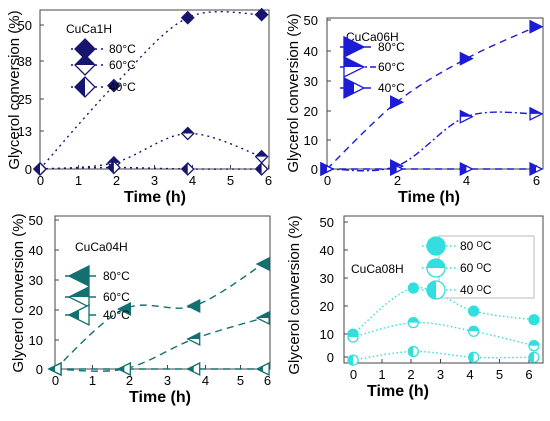 The height and width of the screenshot is (421, 550). I want to click on y-tick-label: 13, so click(25, 131).